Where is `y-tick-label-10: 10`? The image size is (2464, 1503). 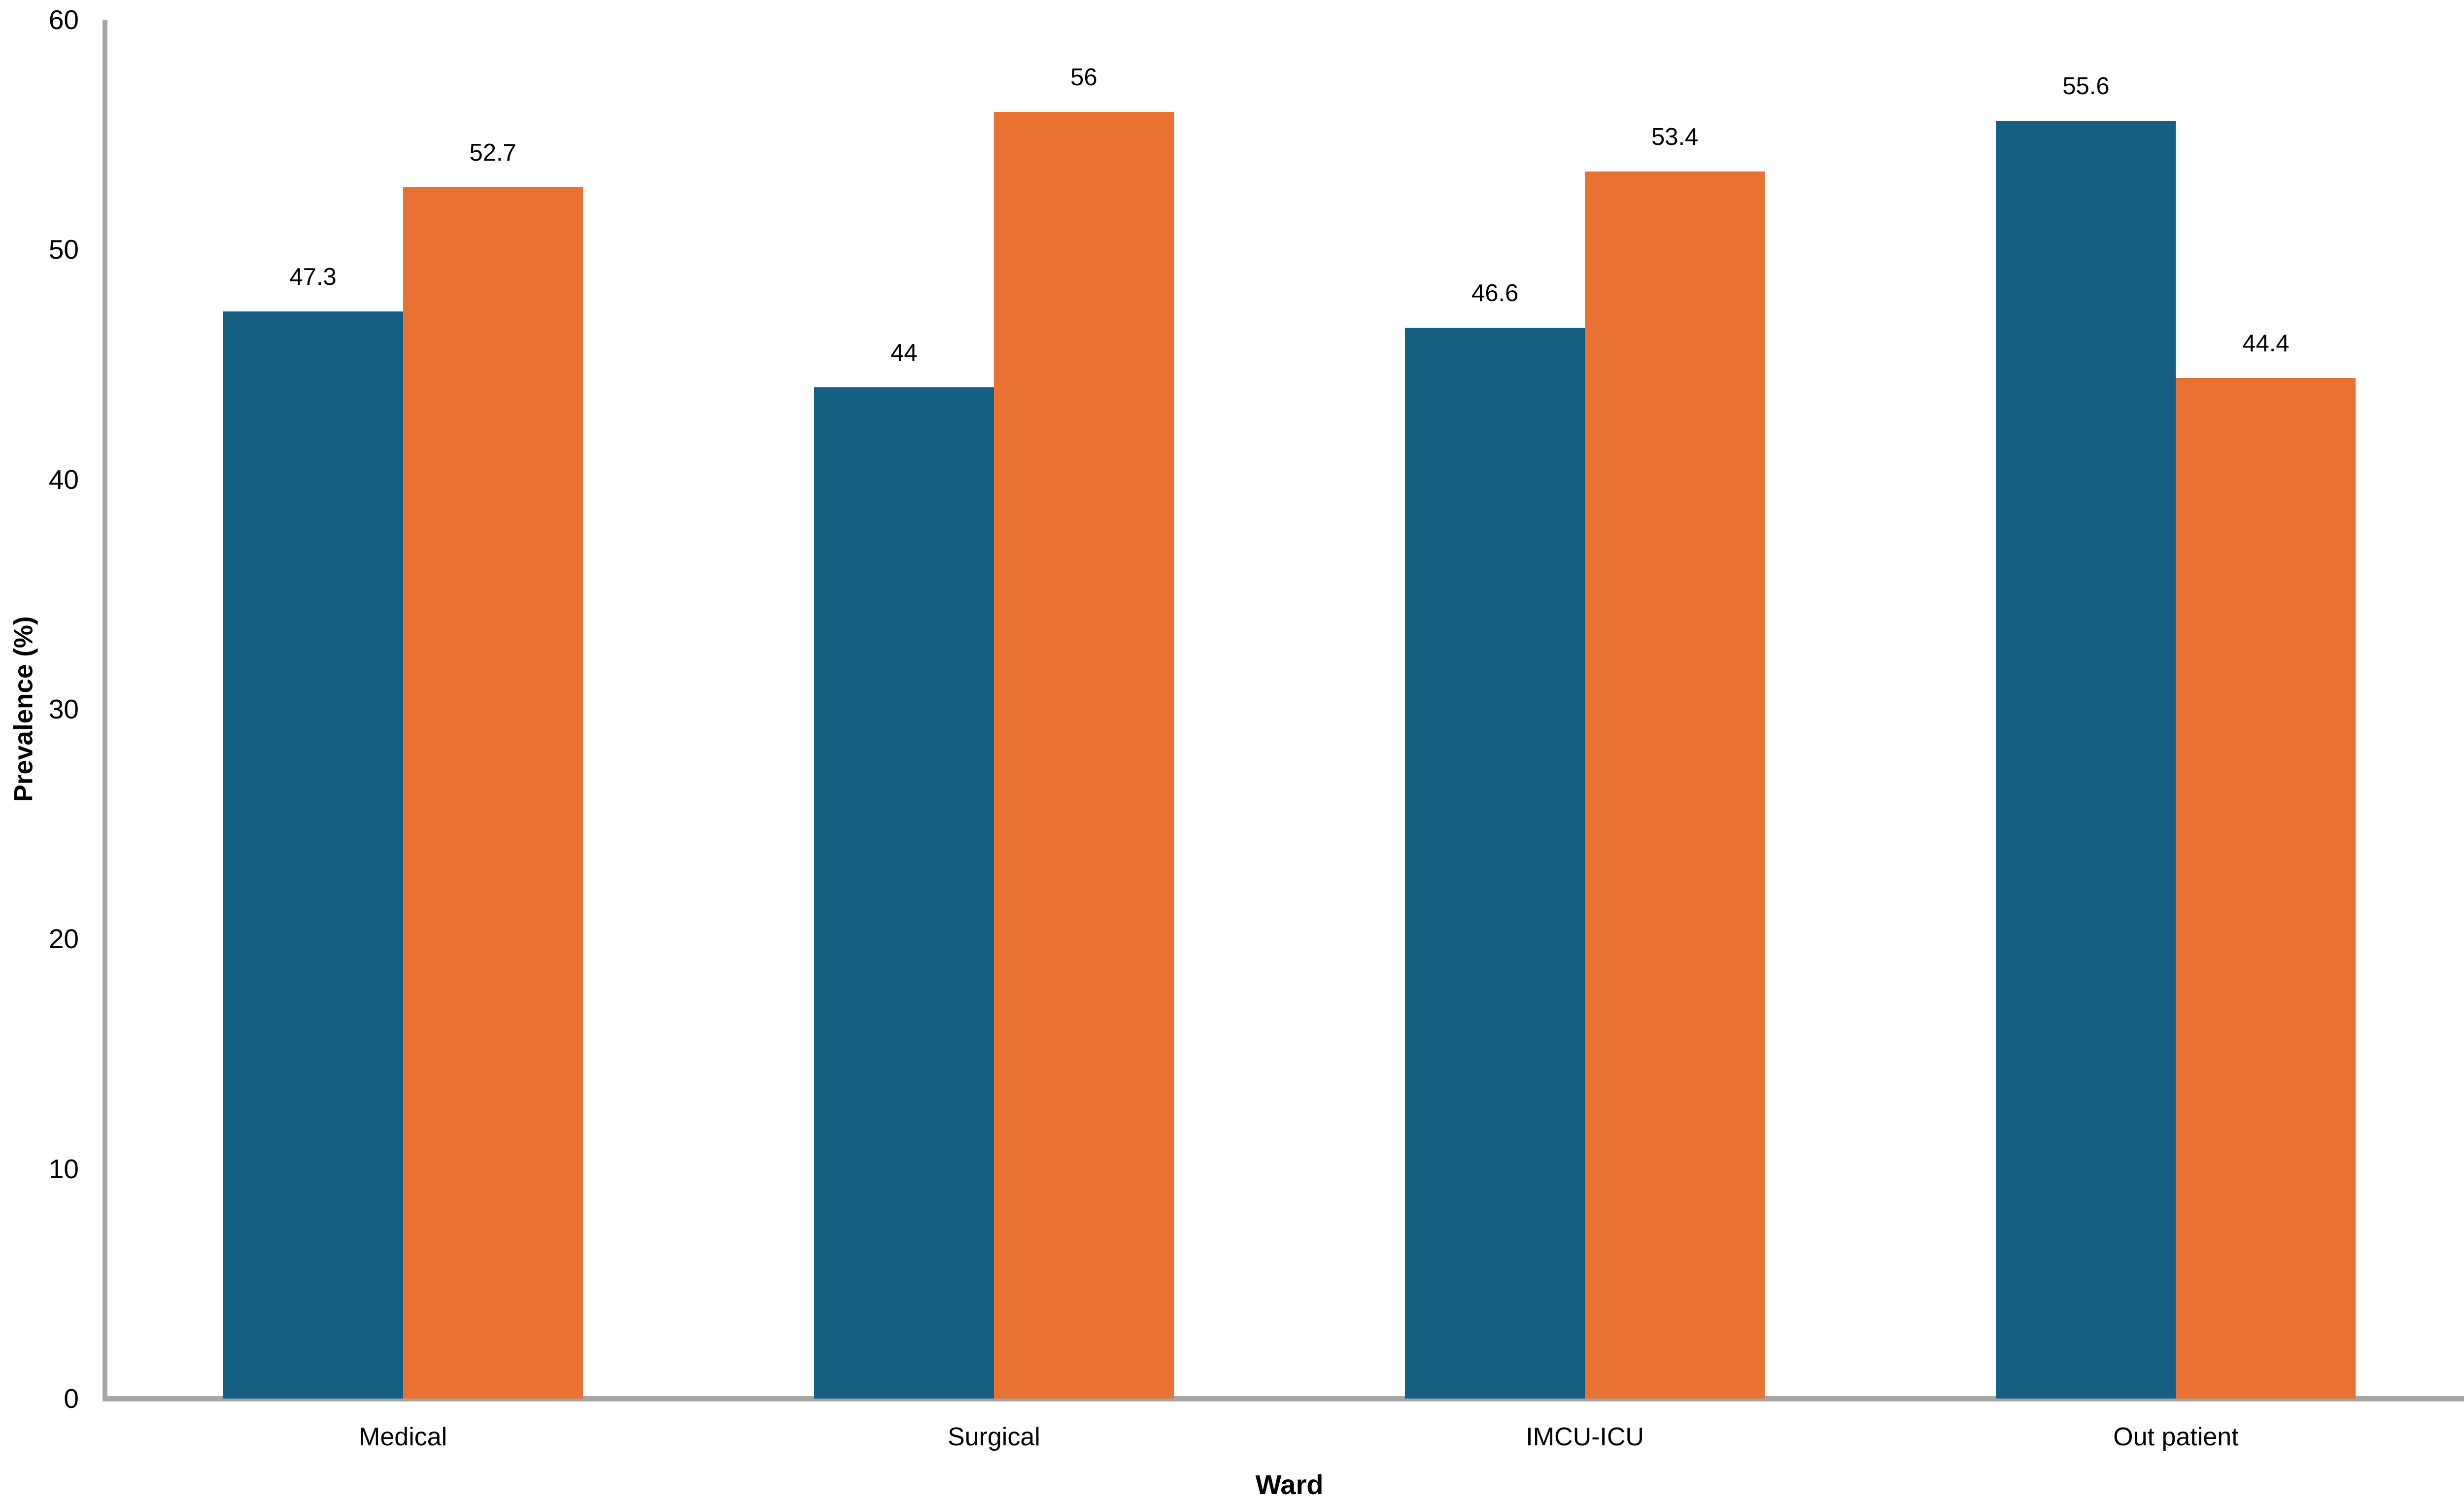 y-tick-label-10: 10 is located at coordinates (63, 1168).